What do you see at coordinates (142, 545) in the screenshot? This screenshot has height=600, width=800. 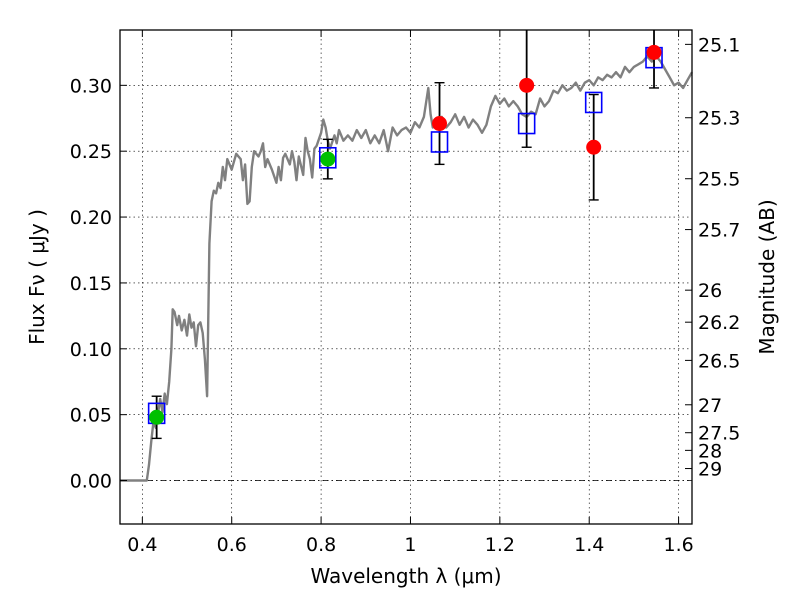 I see `x-tick-label: 0.4` at bounding box center [142, 545].